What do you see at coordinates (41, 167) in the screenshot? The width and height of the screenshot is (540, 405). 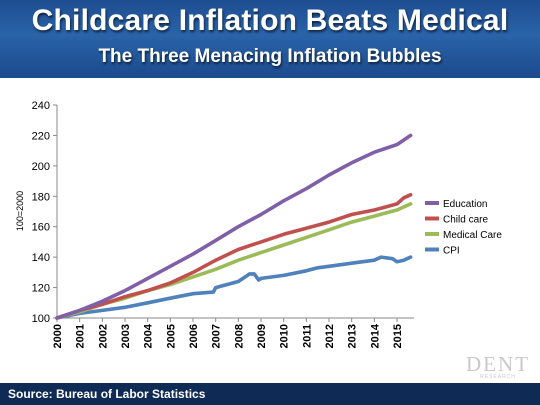 I see `y-tick-label: 200` at bounding box center [41, 167].